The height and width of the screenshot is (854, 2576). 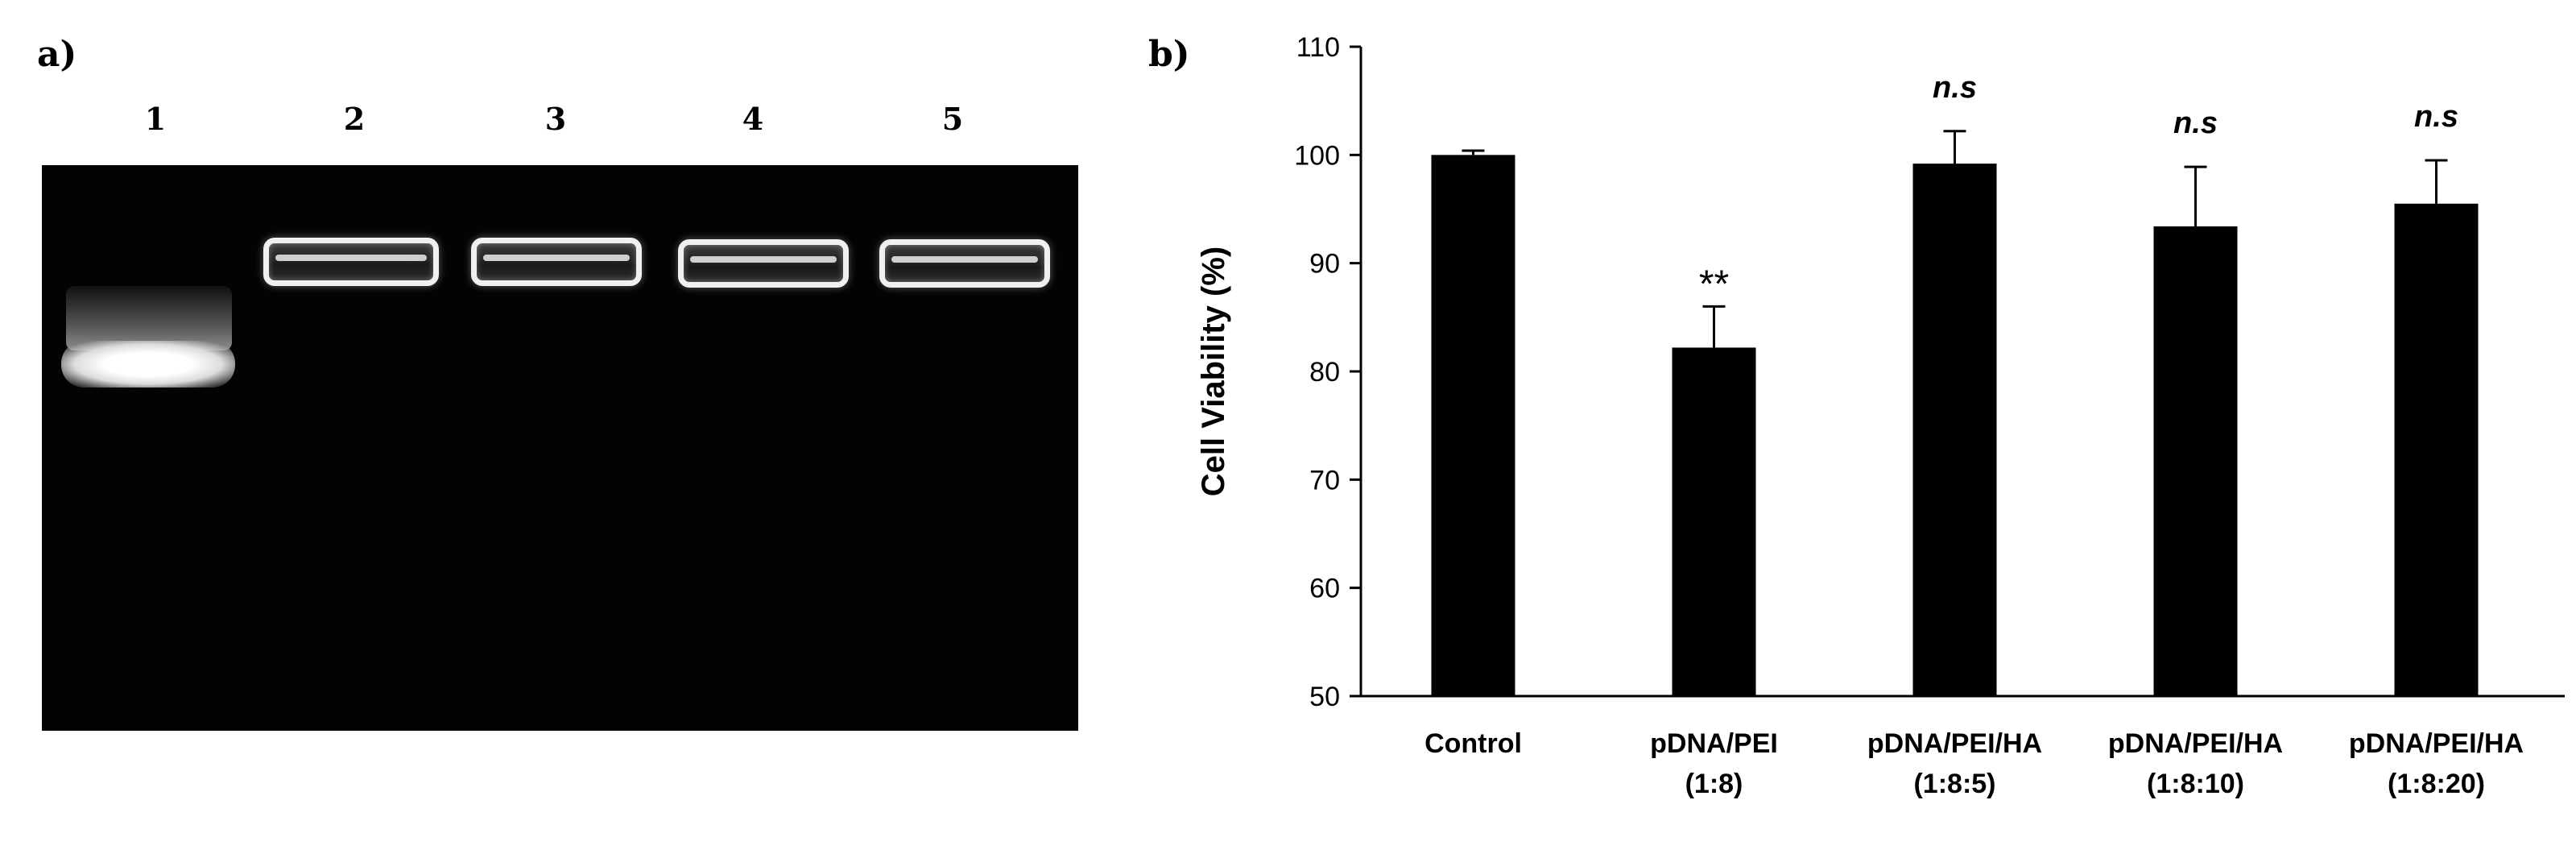 What do you see at coordinates (148, 365) in the screenshot?
I see `gel-lane1-band` at bounding box center [148, 365].